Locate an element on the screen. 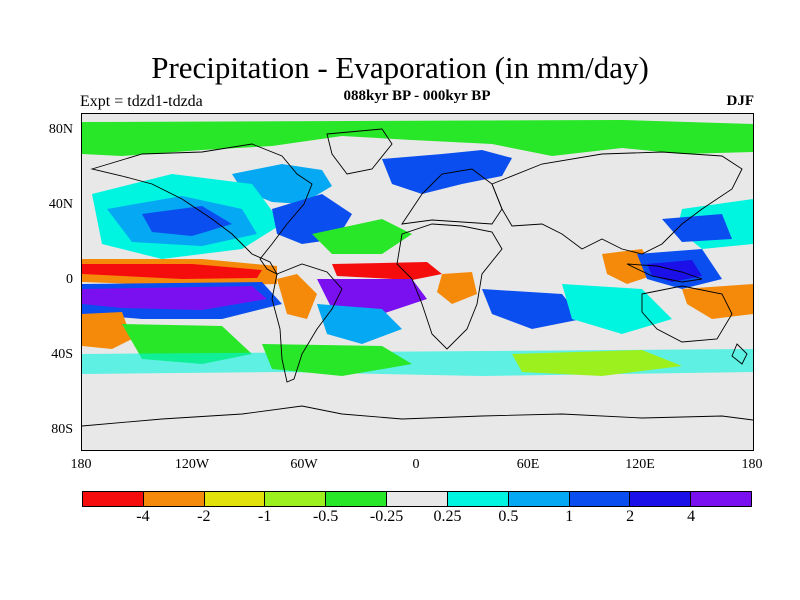  patch-natl-green is located at coordinates (362, 236).